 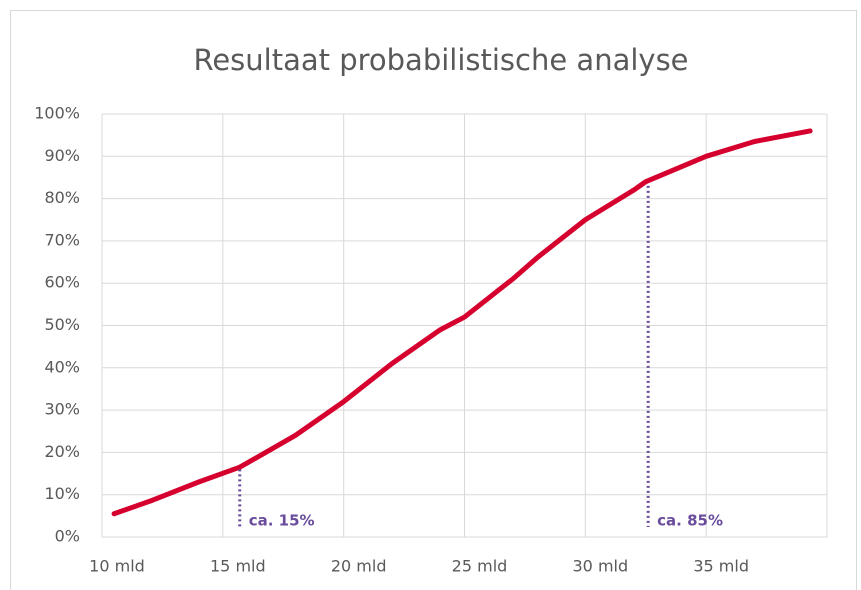 I want to click on x-tick-label: 20 mld, so click(x=359, y=566).